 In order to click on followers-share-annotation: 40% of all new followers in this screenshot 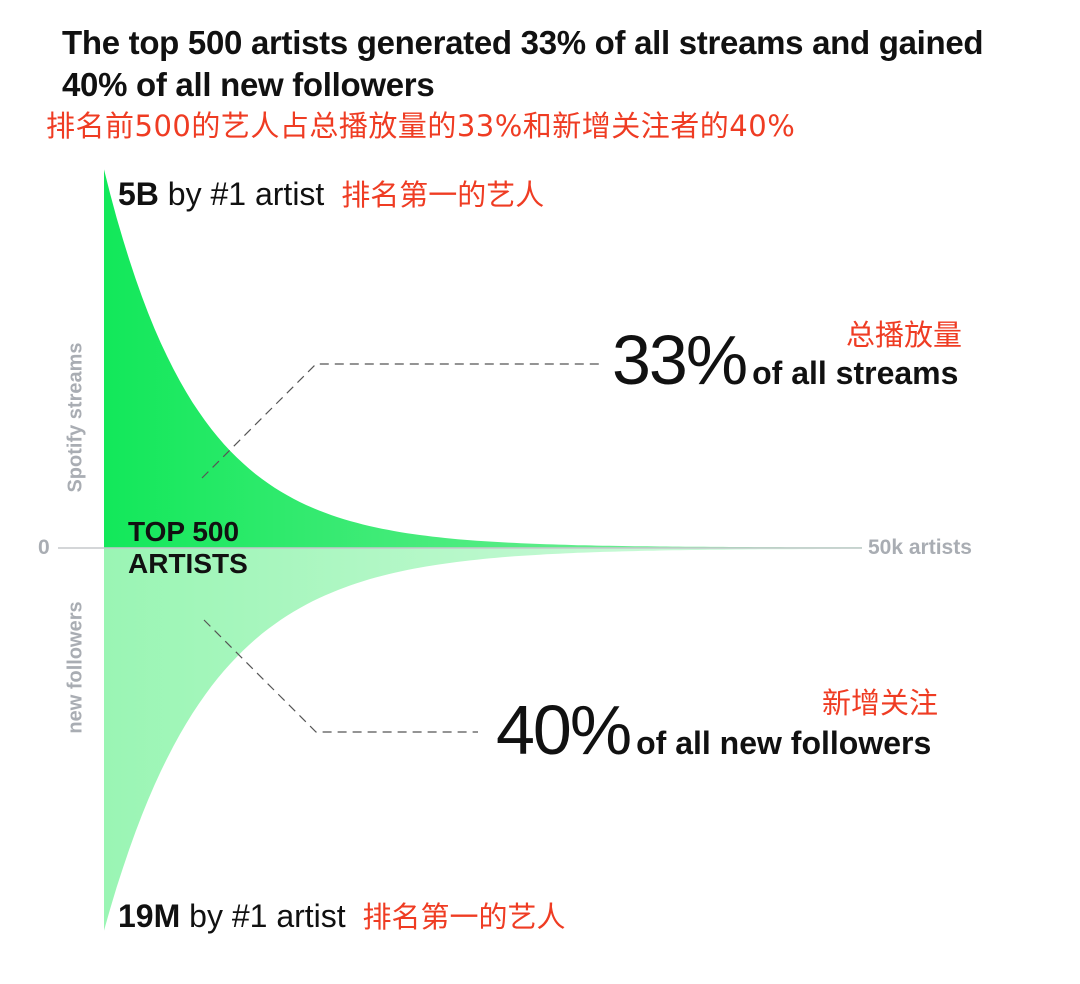, I will do `click(713, 730)`.